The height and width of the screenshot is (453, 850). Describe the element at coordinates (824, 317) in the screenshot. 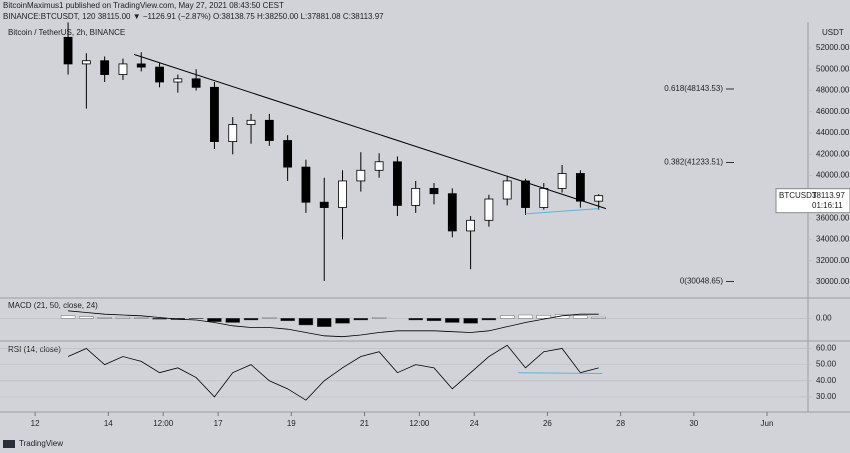

I see `y-tick-label: 0.00` at that location.